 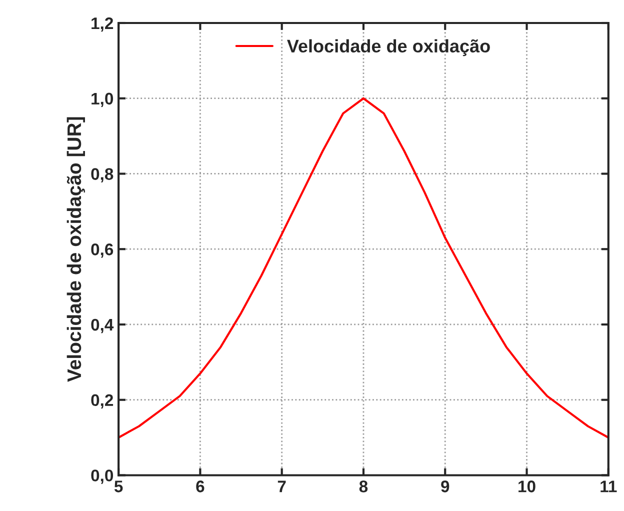 I want to click on y-tick-label: 0,2, so click(x=102, y=401).